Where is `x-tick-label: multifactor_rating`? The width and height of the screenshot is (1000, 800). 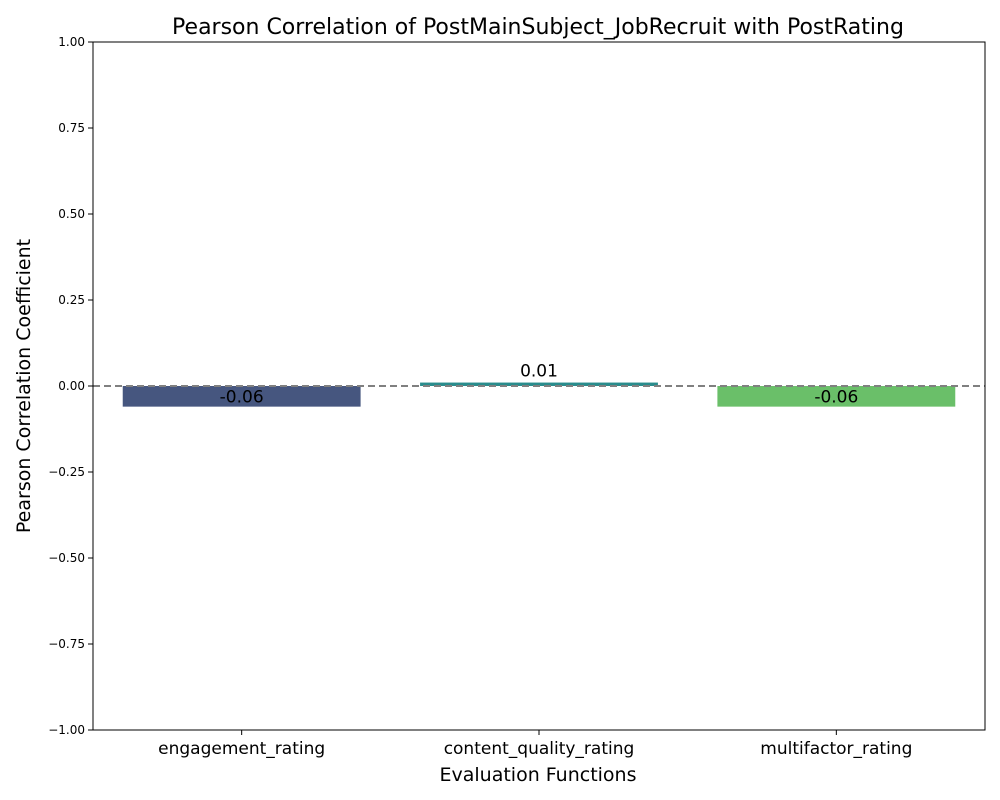
x-tick-label: multifactor_rating is located at coordinates (836, 749).